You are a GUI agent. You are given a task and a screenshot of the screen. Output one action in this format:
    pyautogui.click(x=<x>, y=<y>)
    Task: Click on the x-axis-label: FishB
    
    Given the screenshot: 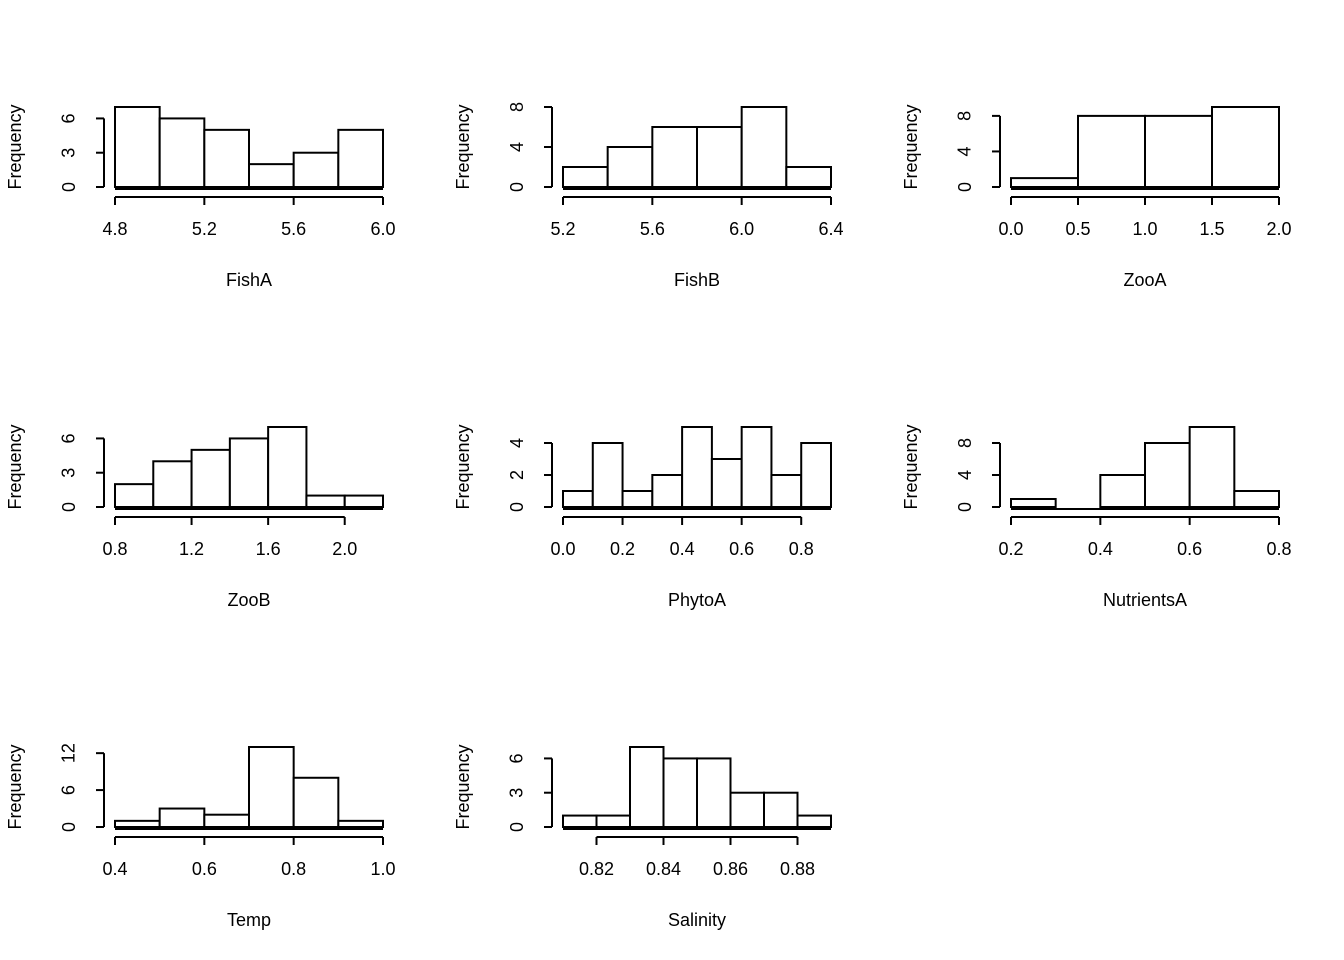 What is the action you would take?
    pyautogui.click(x=697, y=280)
    